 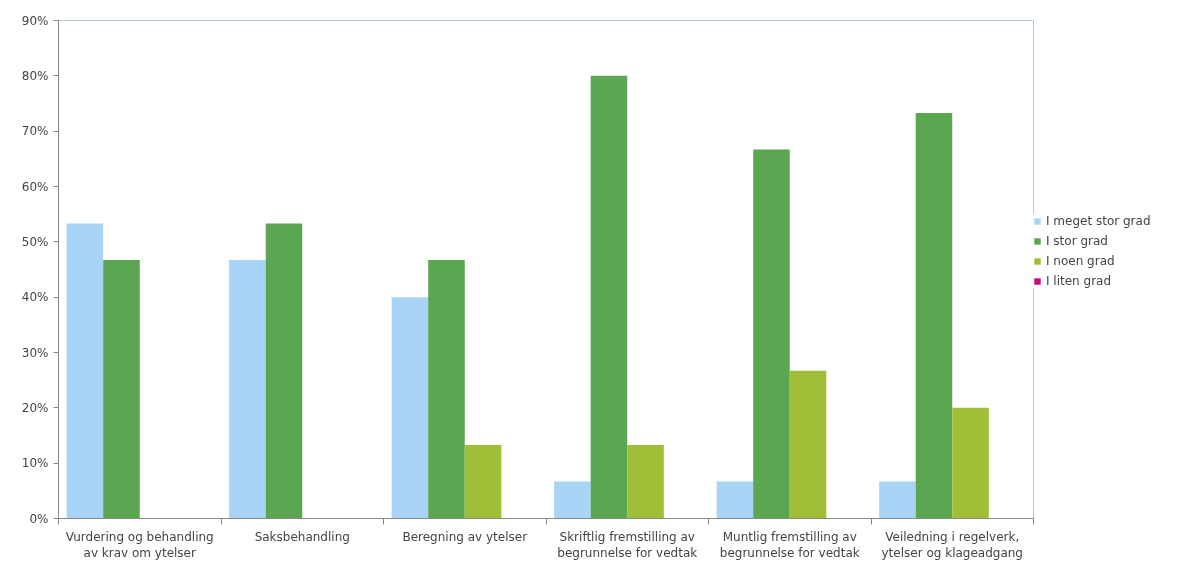 What do you see at coordinates (1080, 261) in the screenshot?
I see `legend-label: I noen grad` at bounding box center [1080, 261].